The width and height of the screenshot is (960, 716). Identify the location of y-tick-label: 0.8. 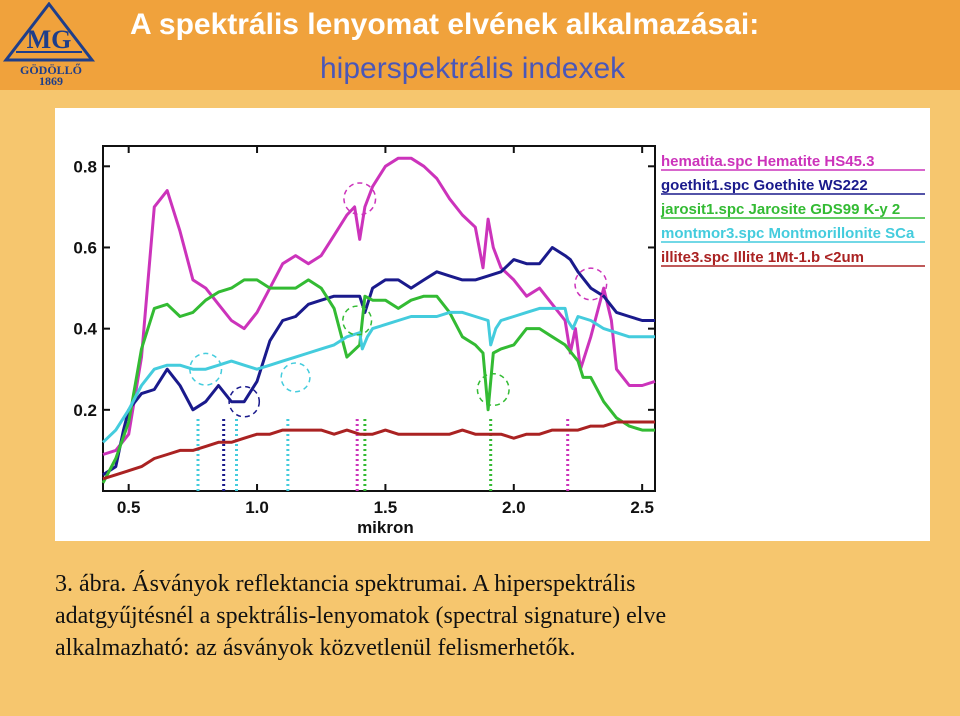
(85, 166).